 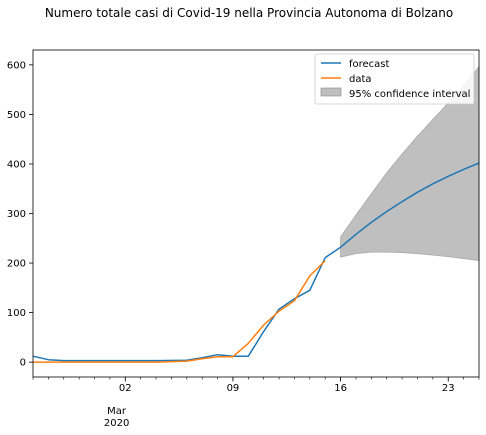 I want to click on y-tick-label: 400, so click(x=16, y=164).